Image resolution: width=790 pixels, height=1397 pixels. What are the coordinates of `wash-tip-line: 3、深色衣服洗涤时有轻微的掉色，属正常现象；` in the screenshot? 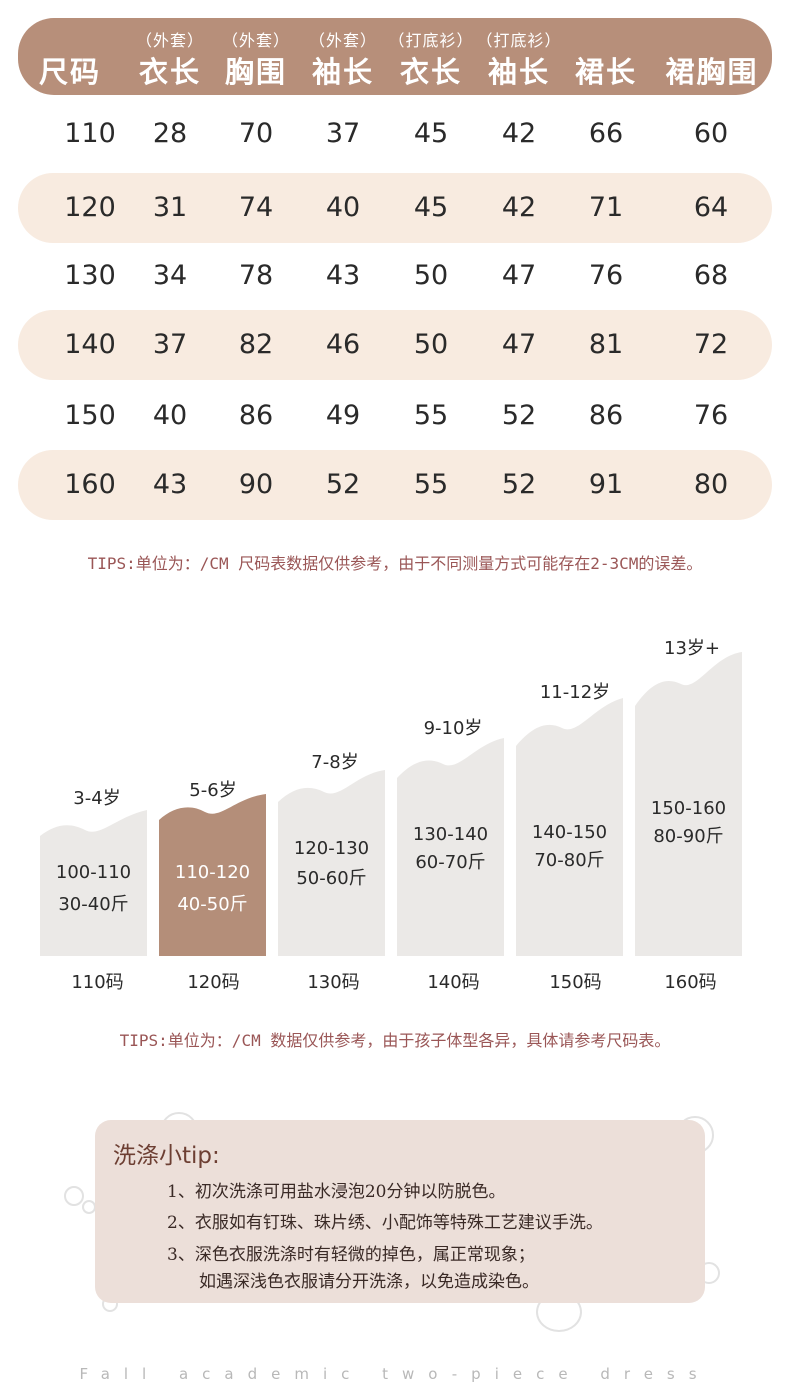 It's located at (351, 1255).